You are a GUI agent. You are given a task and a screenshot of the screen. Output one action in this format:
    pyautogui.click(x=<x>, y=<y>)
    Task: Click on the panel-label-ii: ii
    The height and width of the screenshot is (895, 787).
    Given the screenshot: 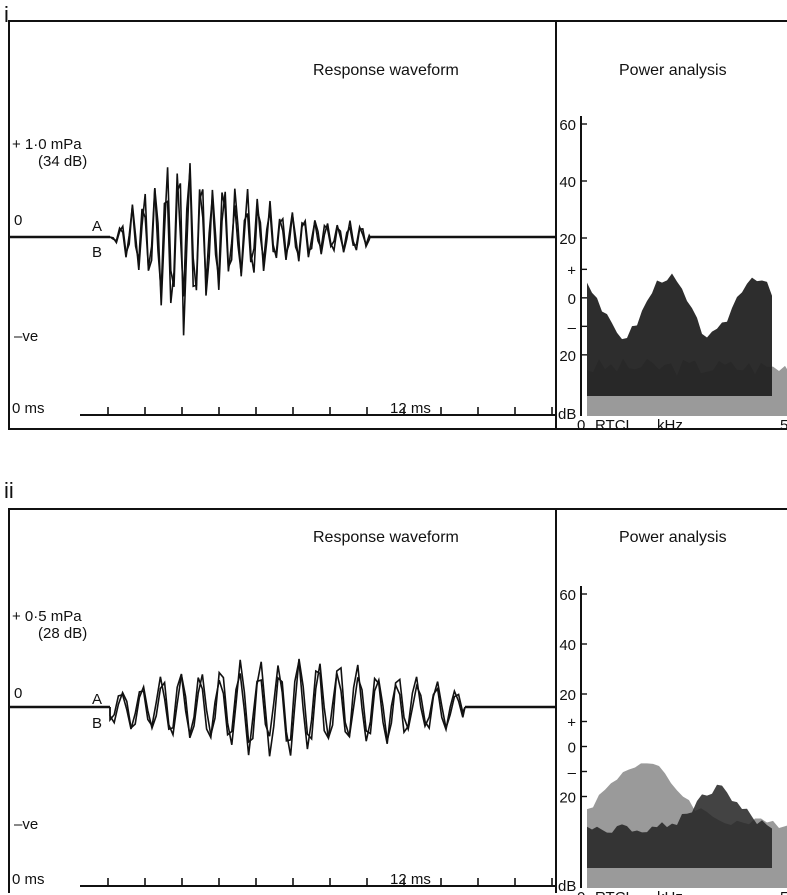 What is the action you would take?
    pyautogui.click(x=9, y=490)
    